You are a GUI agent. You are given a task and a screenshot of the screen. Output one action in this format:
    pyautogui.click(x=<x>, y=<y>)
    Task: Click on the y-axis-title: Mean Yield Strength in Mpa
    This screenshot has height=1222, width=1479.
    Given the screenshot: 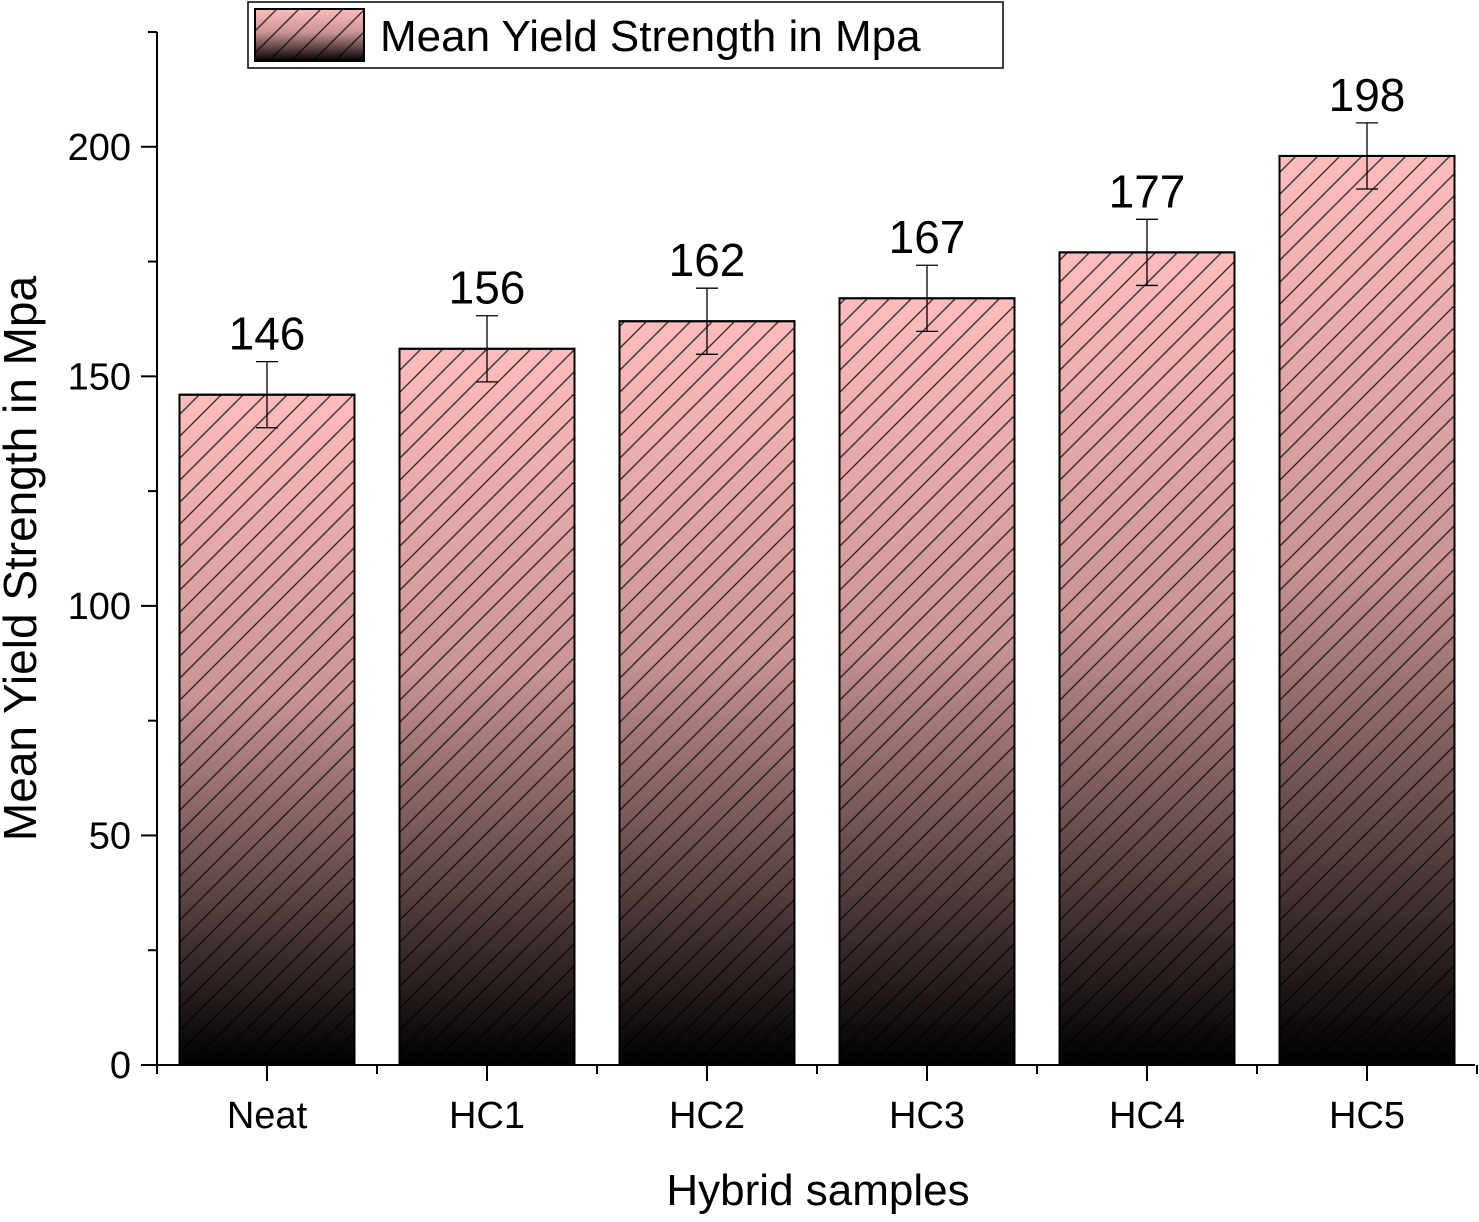 What is the action you would take?
    pyautogui.click(x=23, y=559)
    